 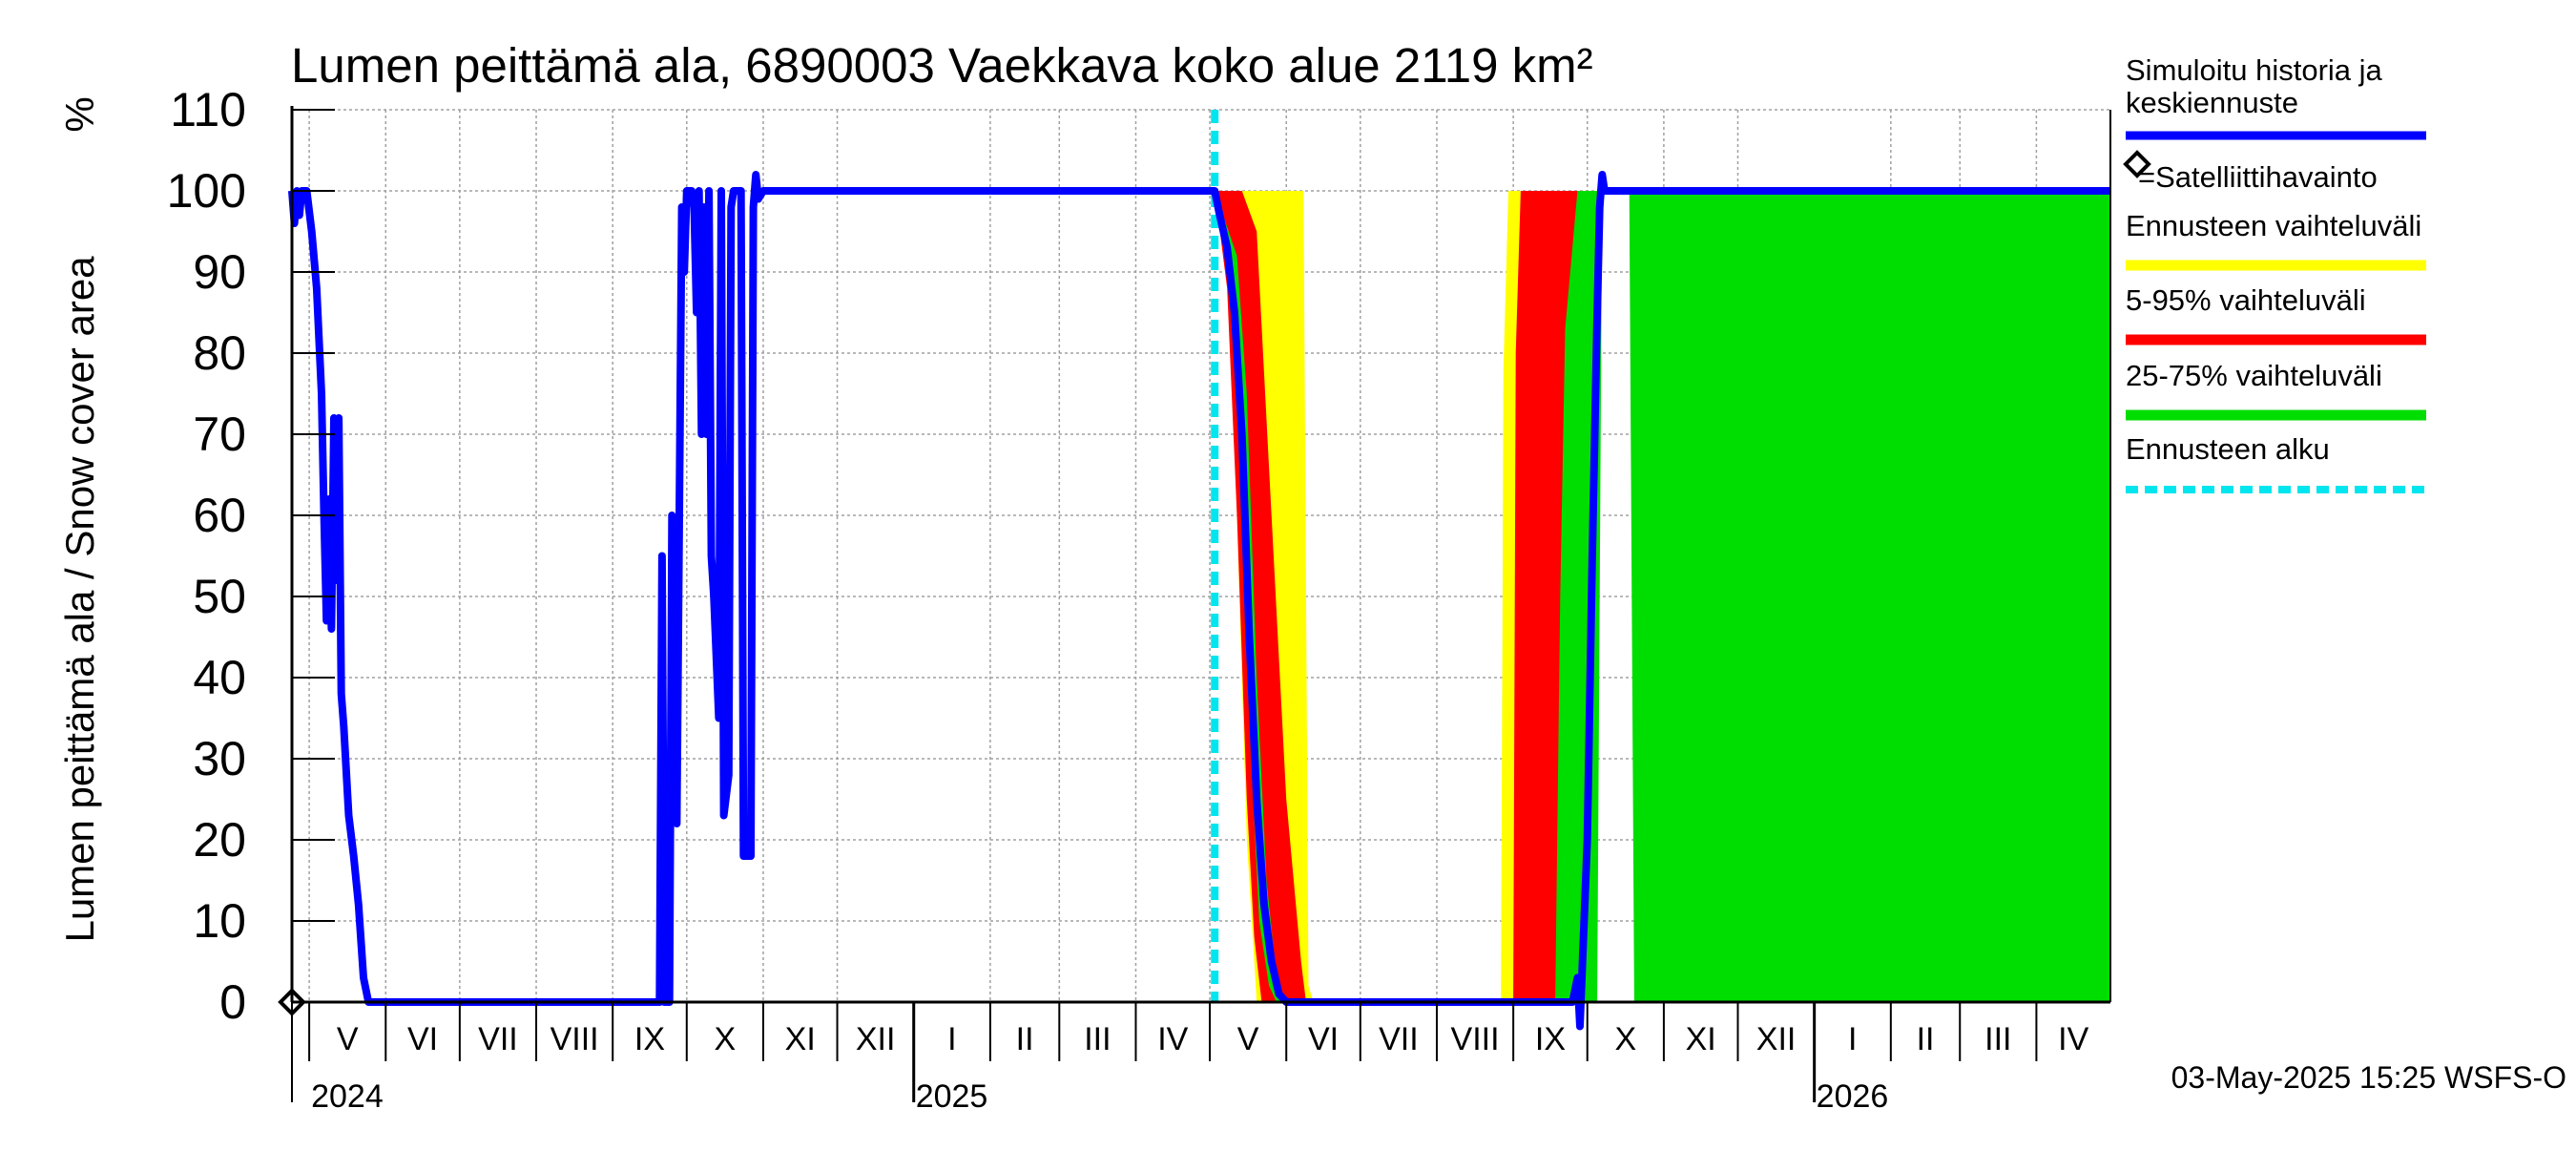 I want to click on year-label: 2026, so click(x=1853, y=1096).